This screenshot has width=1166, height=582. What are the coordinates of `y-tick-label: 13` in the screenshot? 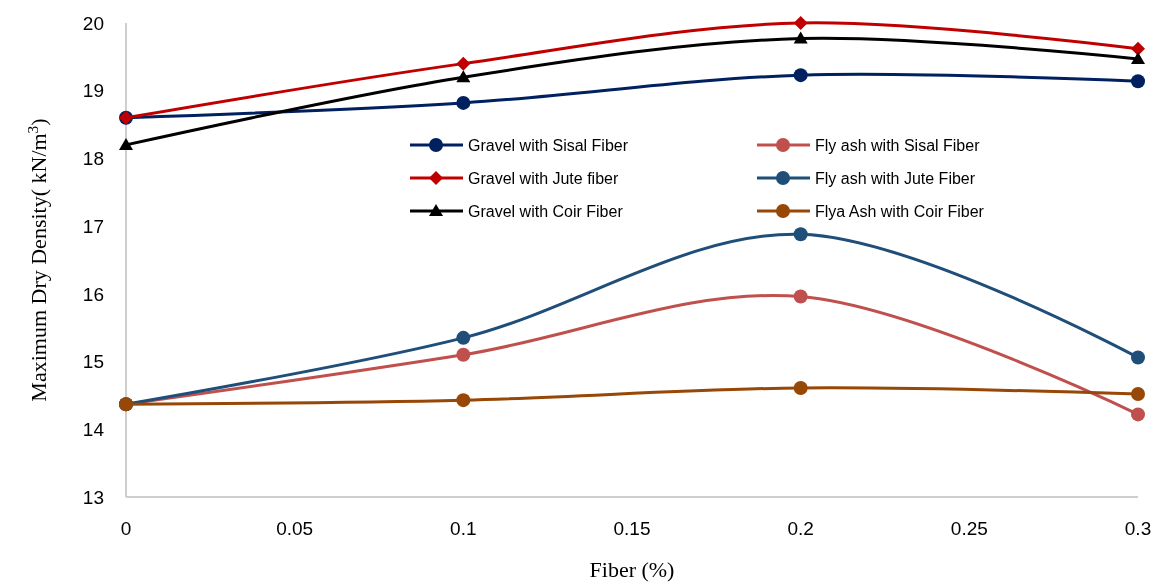 It's located at (93, 497).